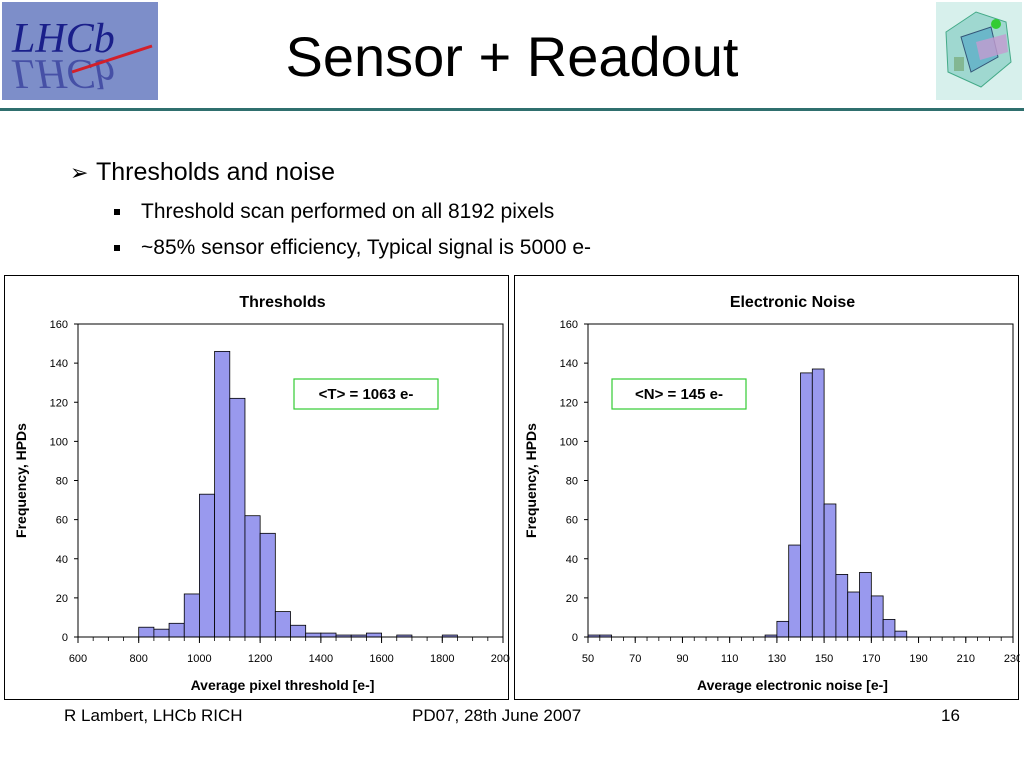 This screenshot has height=768, width=1024. What do you see at coordinates (950, 715) in the screenshot?
I see `page-number: 16` at bounding box center [950, 715].